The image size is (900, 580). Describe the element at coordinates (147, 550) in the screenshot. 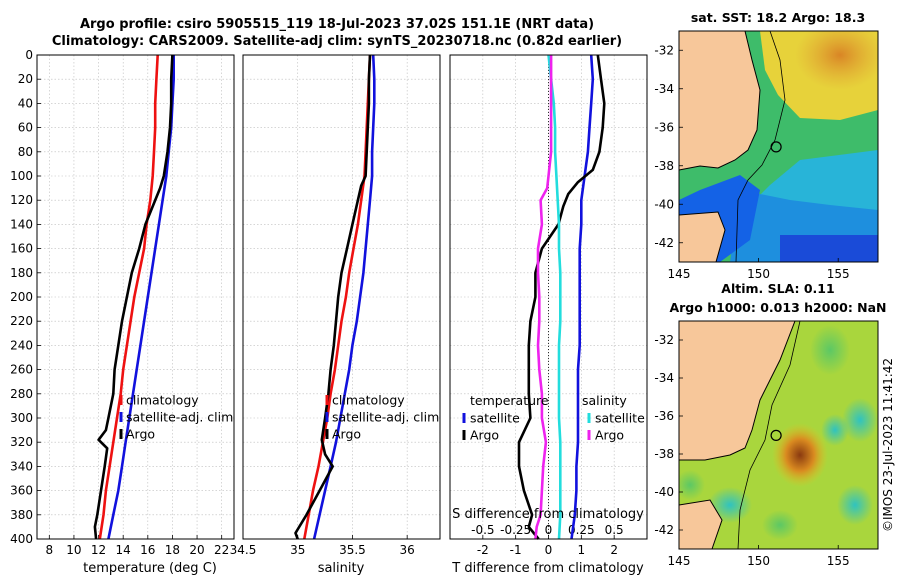

I see `x-tick-label: 16` at that location.